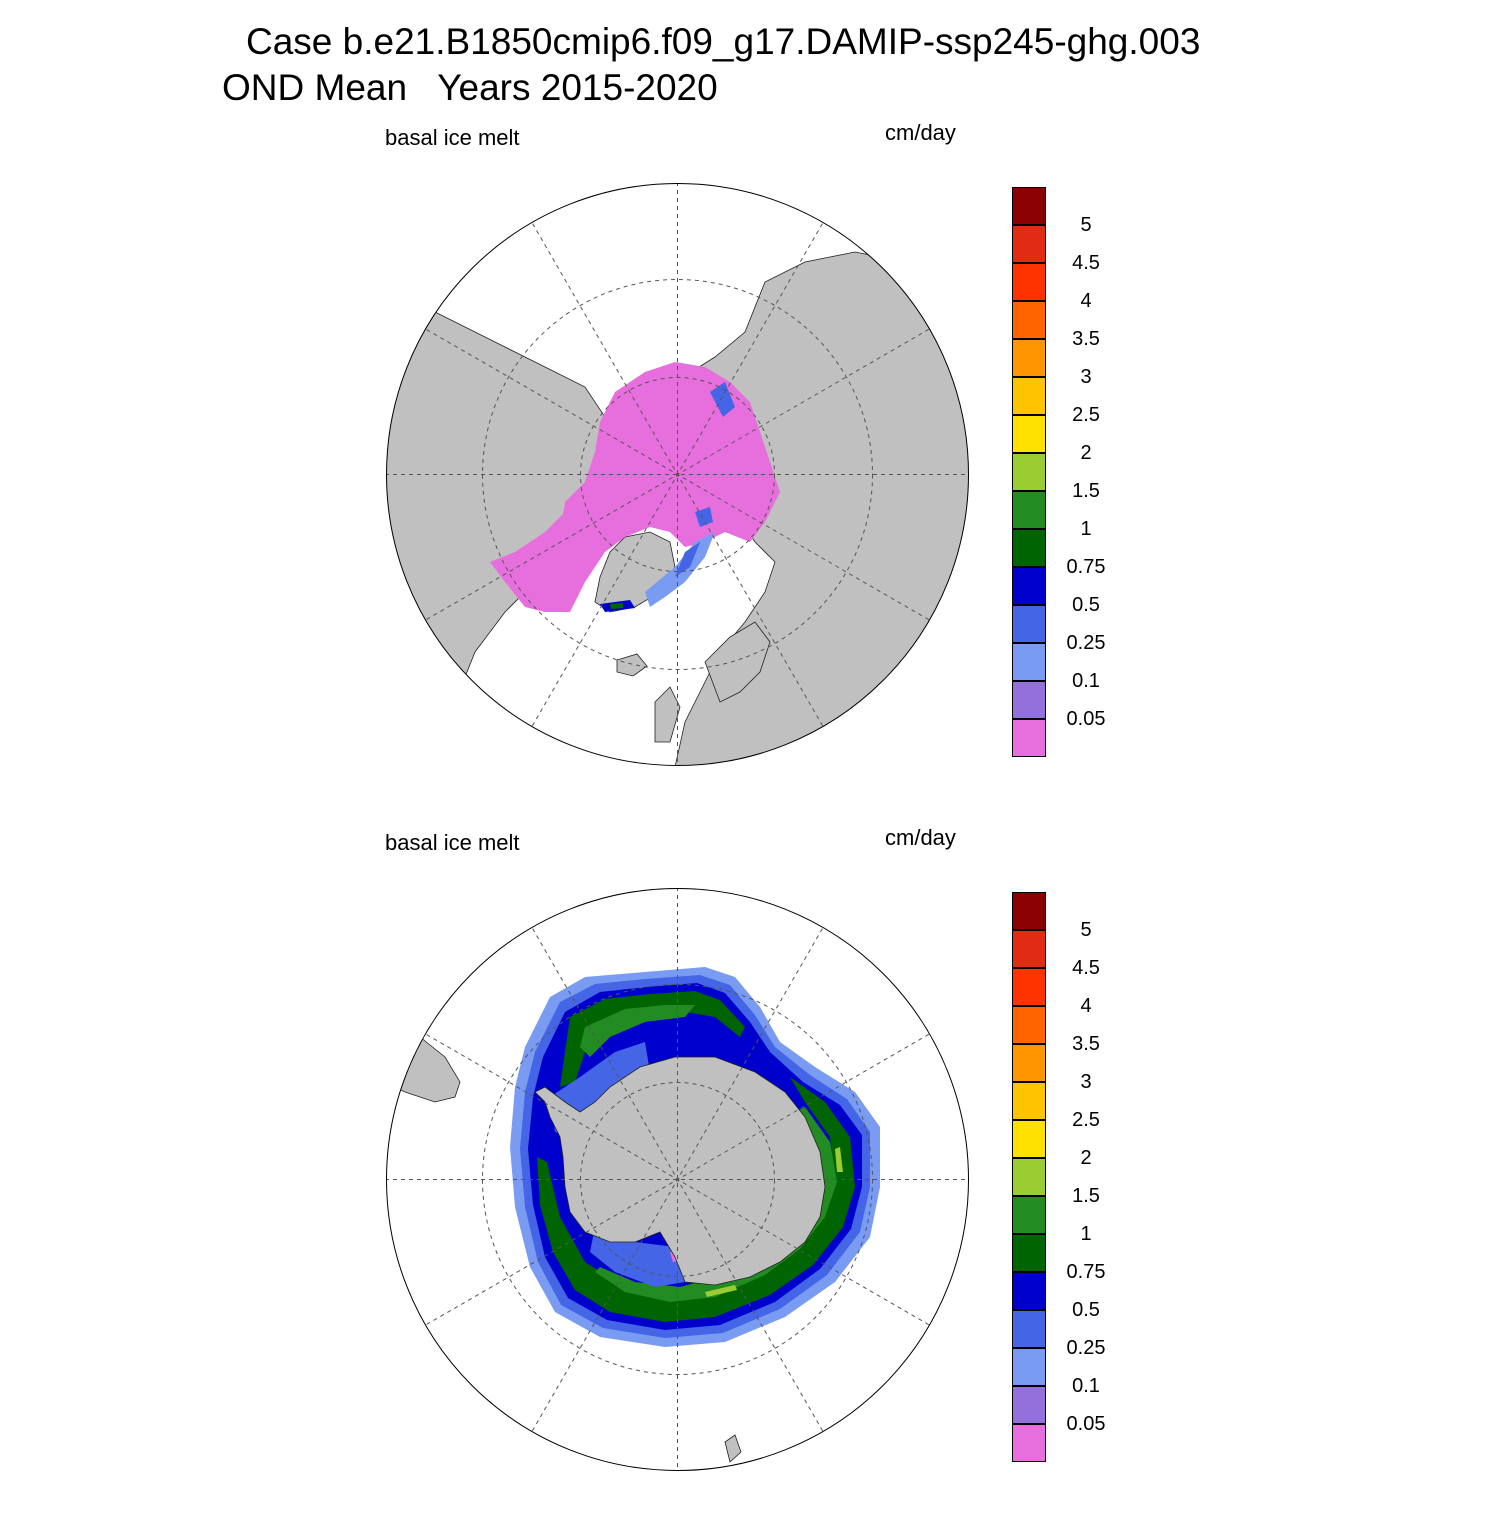  I want to click on kara-melt, so click(722, 399).